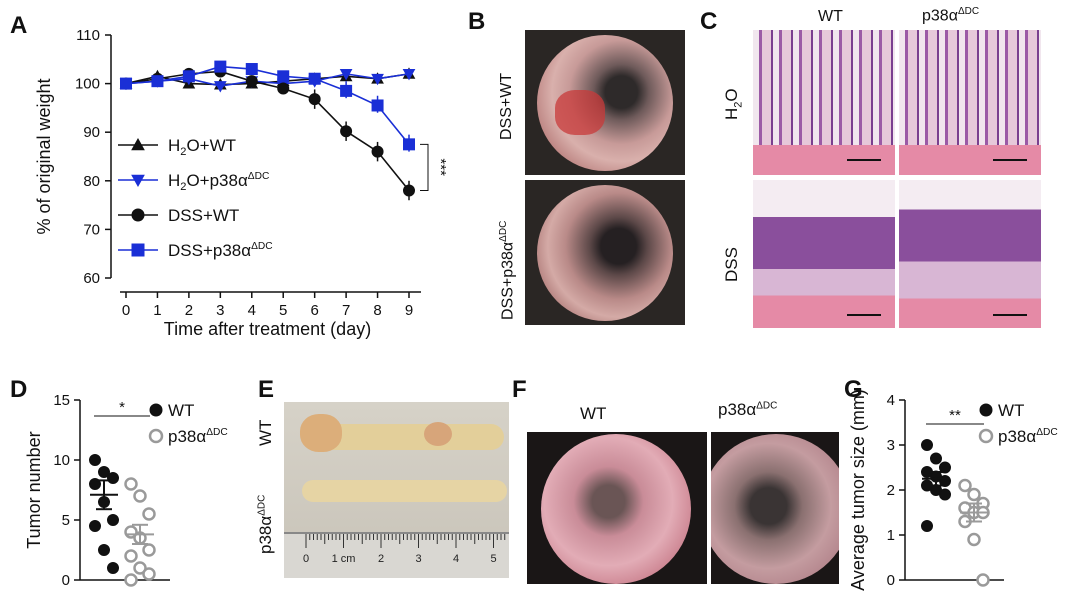 The image size is (1080, 604). I want to click on x-tick-label: 8, so click(377, 310).